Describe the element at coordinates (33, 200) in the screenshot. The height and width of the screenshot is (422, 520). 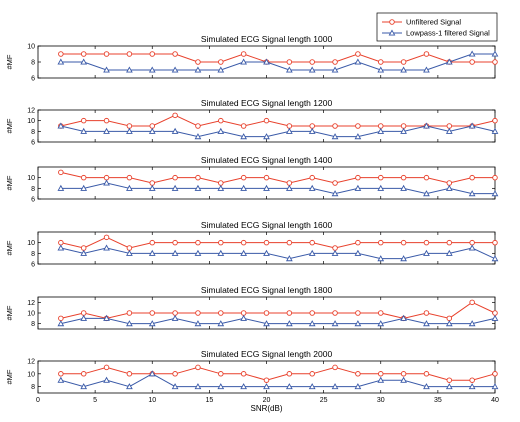
I see `y-tick-label: 6` at that location.